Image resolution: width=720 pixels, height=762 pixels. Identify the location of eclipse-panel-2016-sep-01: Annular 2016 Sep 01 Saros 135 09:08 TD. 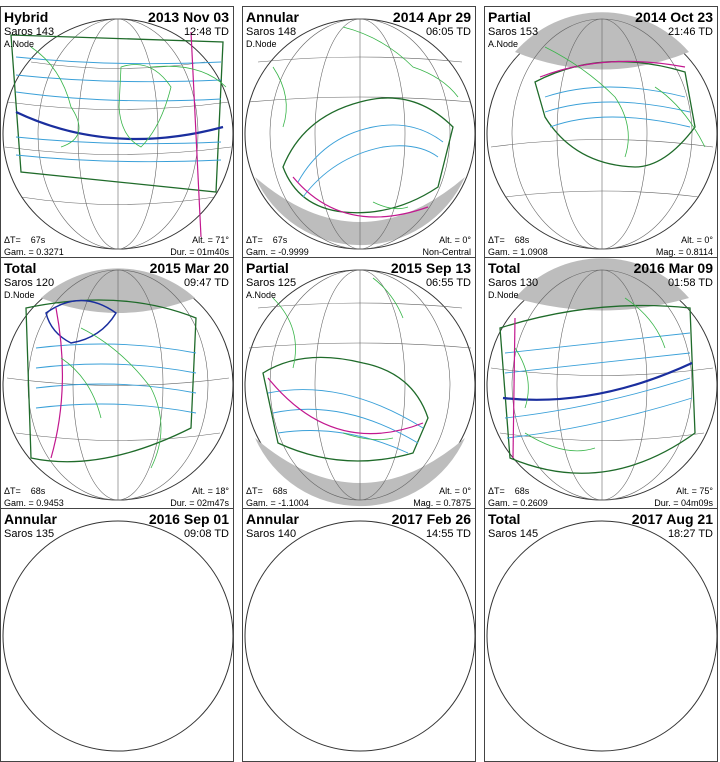
(117, 635).